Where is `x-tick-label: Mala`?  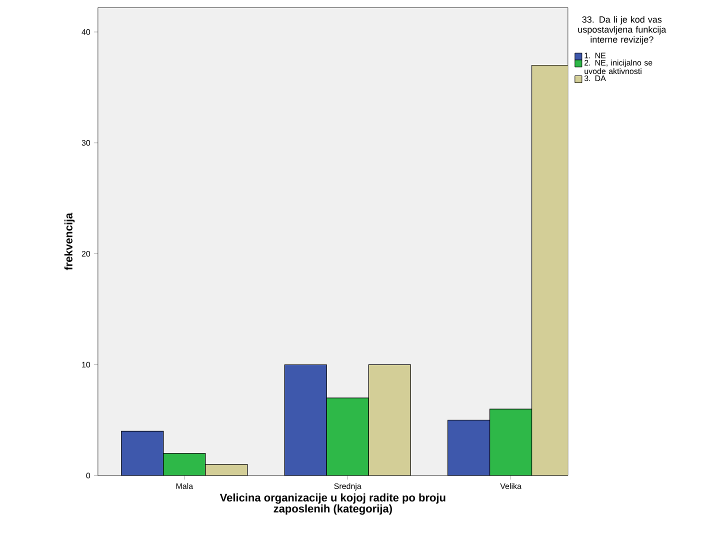
x-tick-label: Mala is located at coordinates (185, 486).